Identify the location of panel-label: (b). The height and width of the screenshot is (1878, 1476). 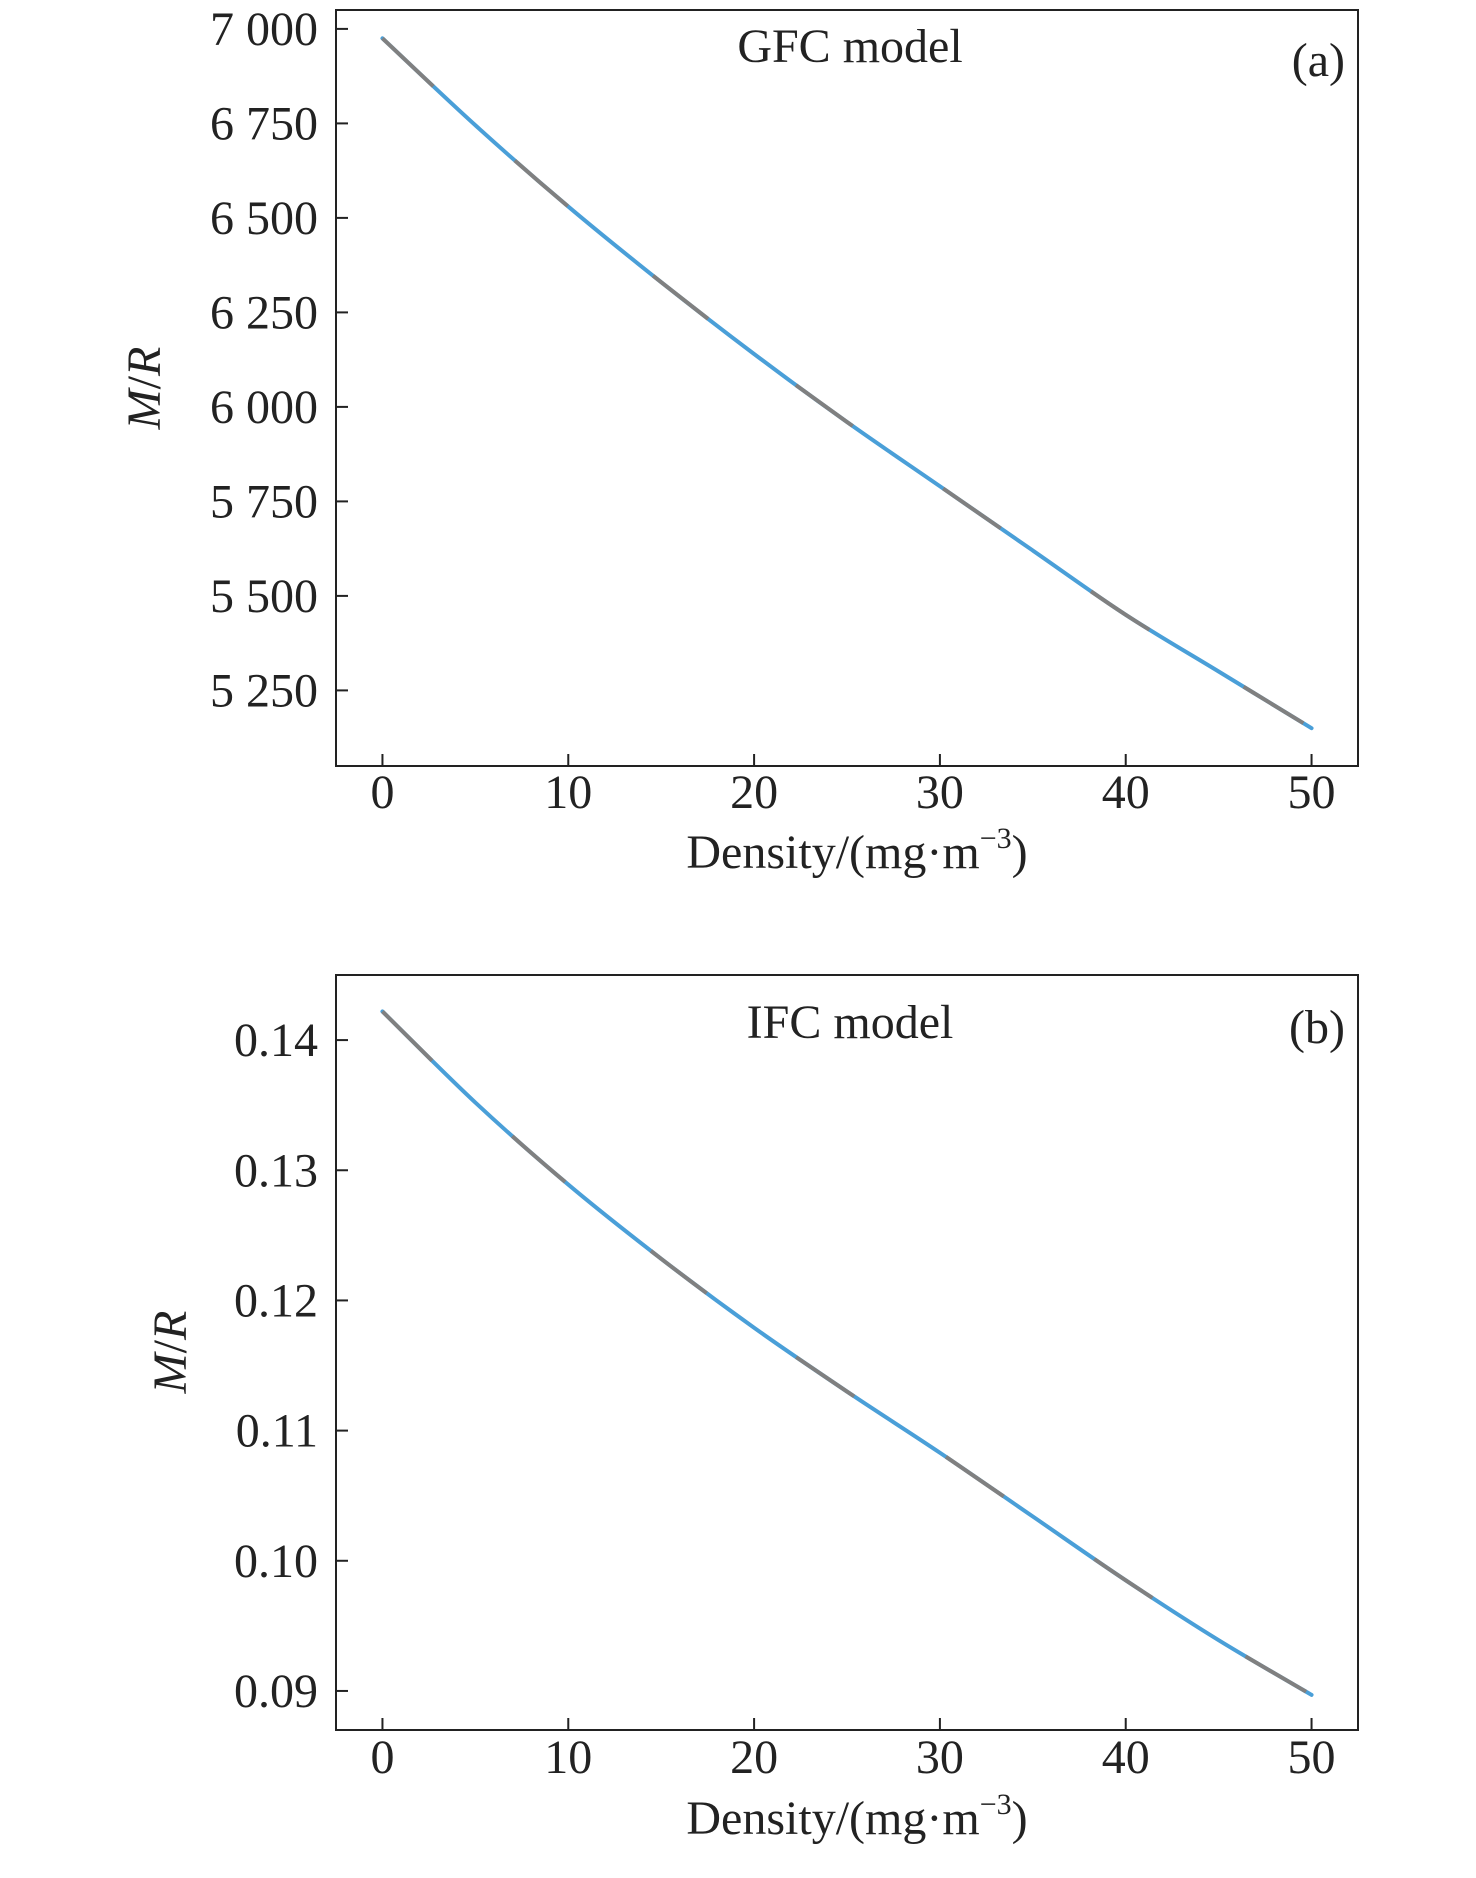
(1317, 1027).